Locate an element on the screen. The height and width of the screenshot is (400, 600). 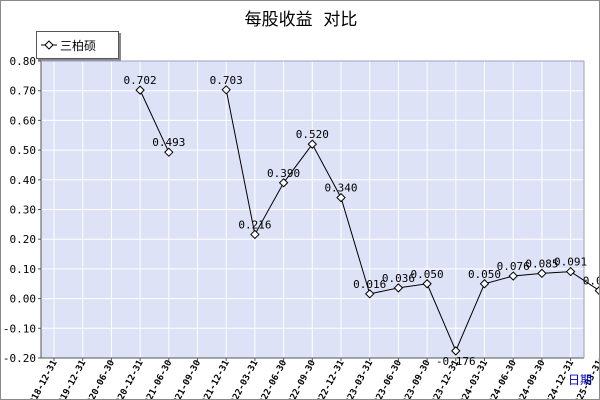
y-tick-label: 0.30 is located at coordinates (23, 210).